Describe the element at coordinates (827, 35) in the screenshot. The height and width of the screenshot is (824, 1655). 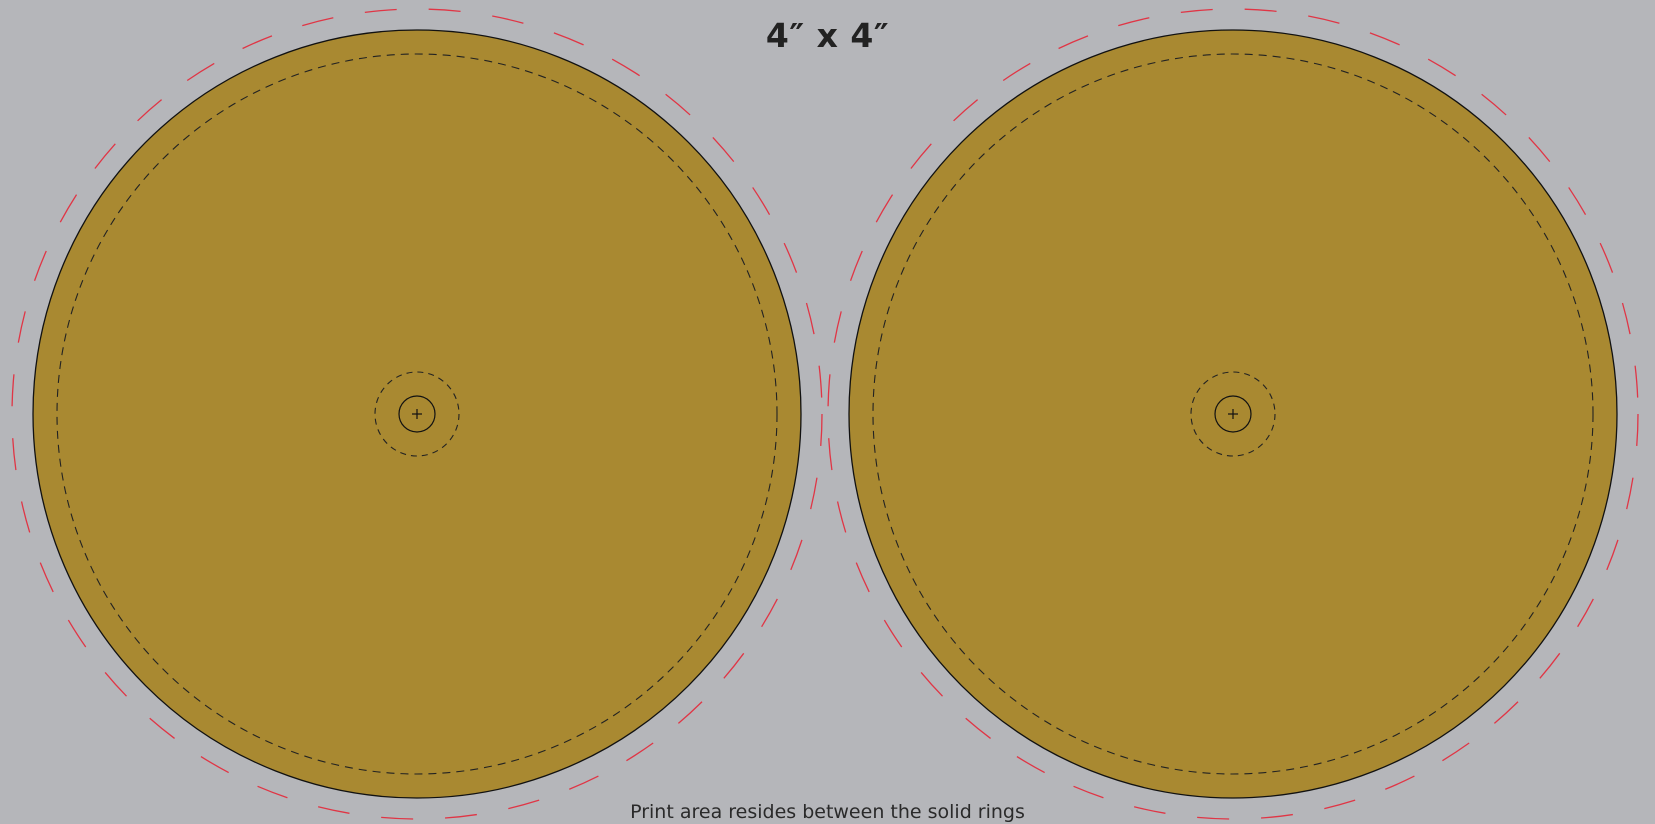
I see `size-title: 4″ x 4″` at that location.